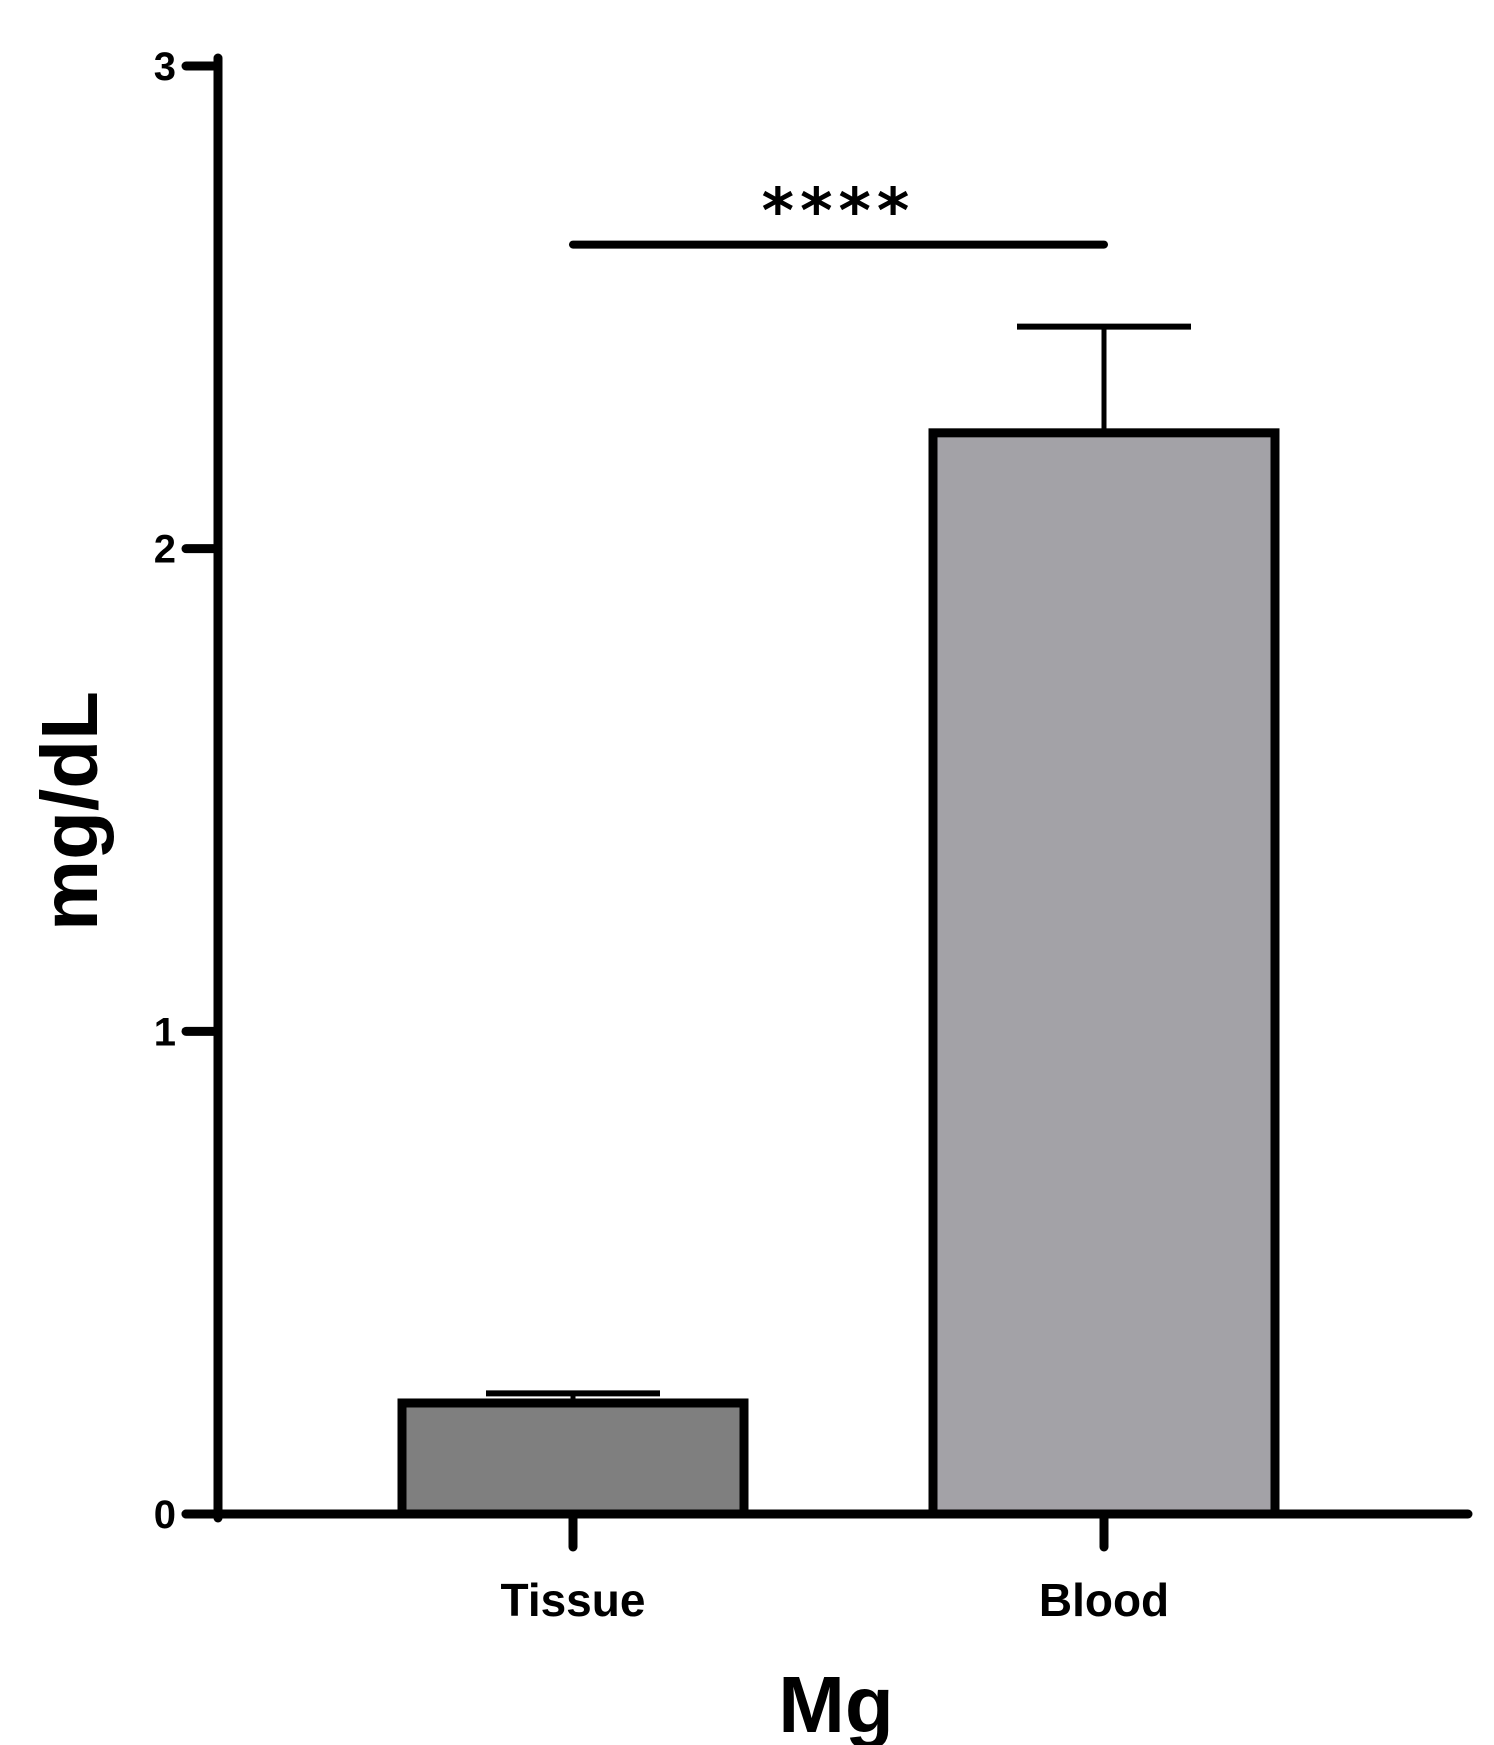  What do you see at coordinates (165, 1515) in the screenshot?
I see `y-tick-label-0: 0` at bounding box center [165, 1515].